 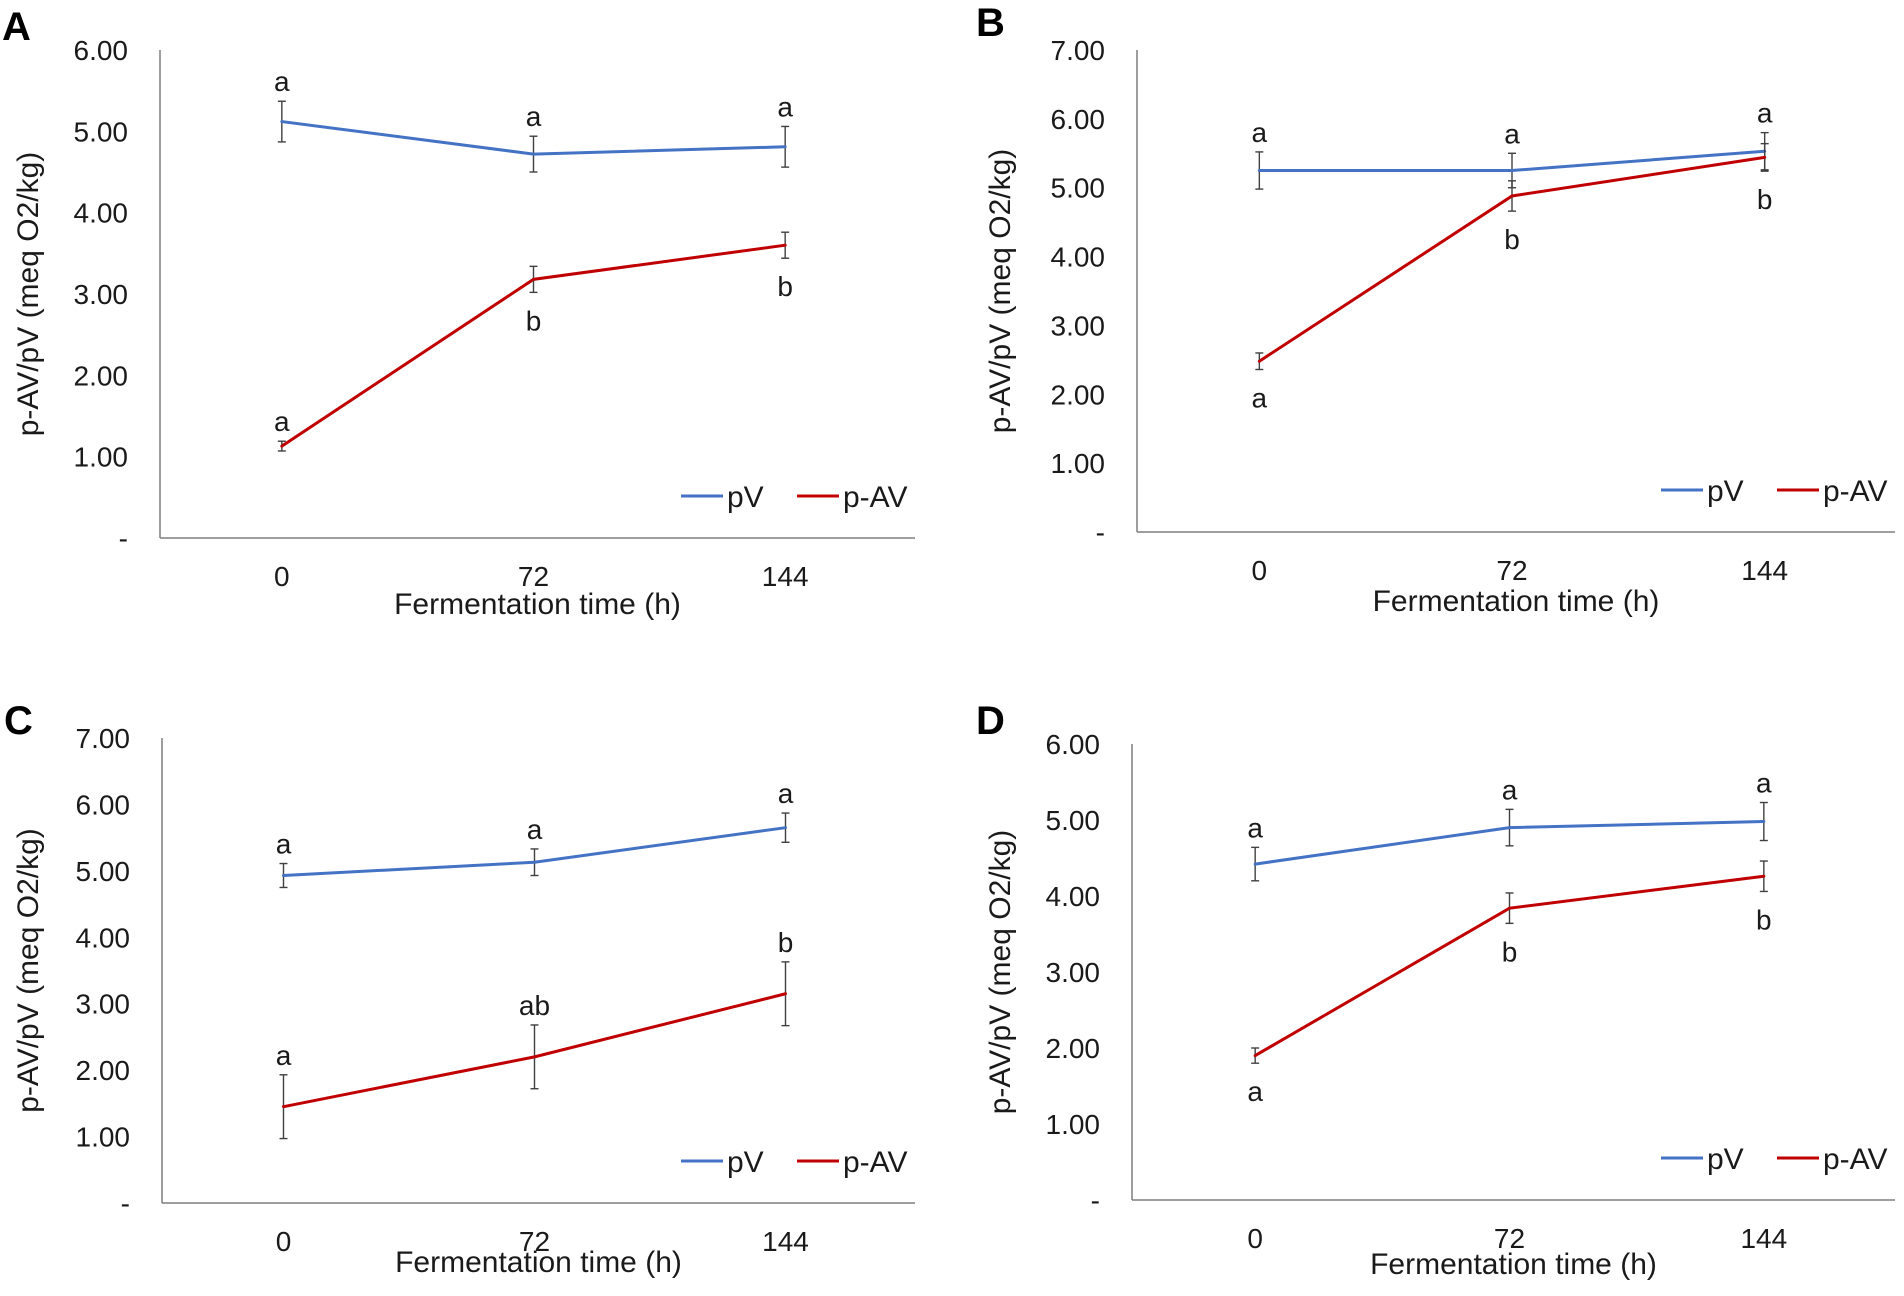 I want to click on y-tick-label: 7.00, so click(x=1078, y=50).